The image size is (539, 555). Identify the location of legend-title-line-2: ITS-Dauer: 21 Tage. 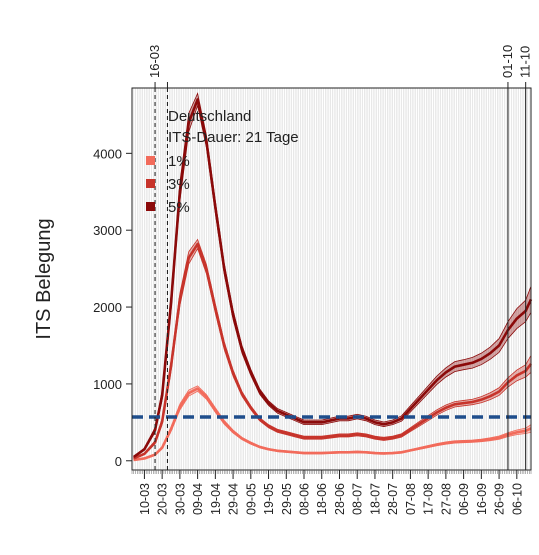
(233, 137).